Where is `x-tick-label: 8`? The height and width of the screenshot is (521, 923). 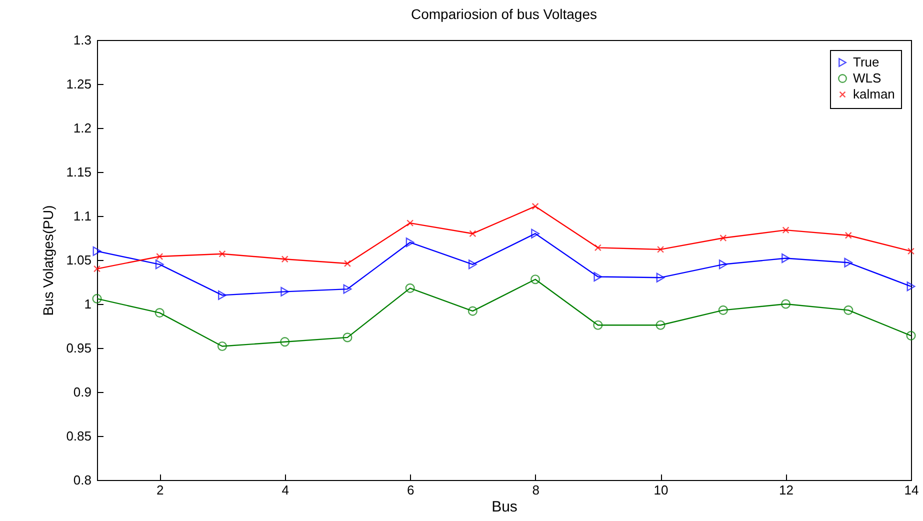
x-tick-label: 8 is located at coordinates (536, 490).